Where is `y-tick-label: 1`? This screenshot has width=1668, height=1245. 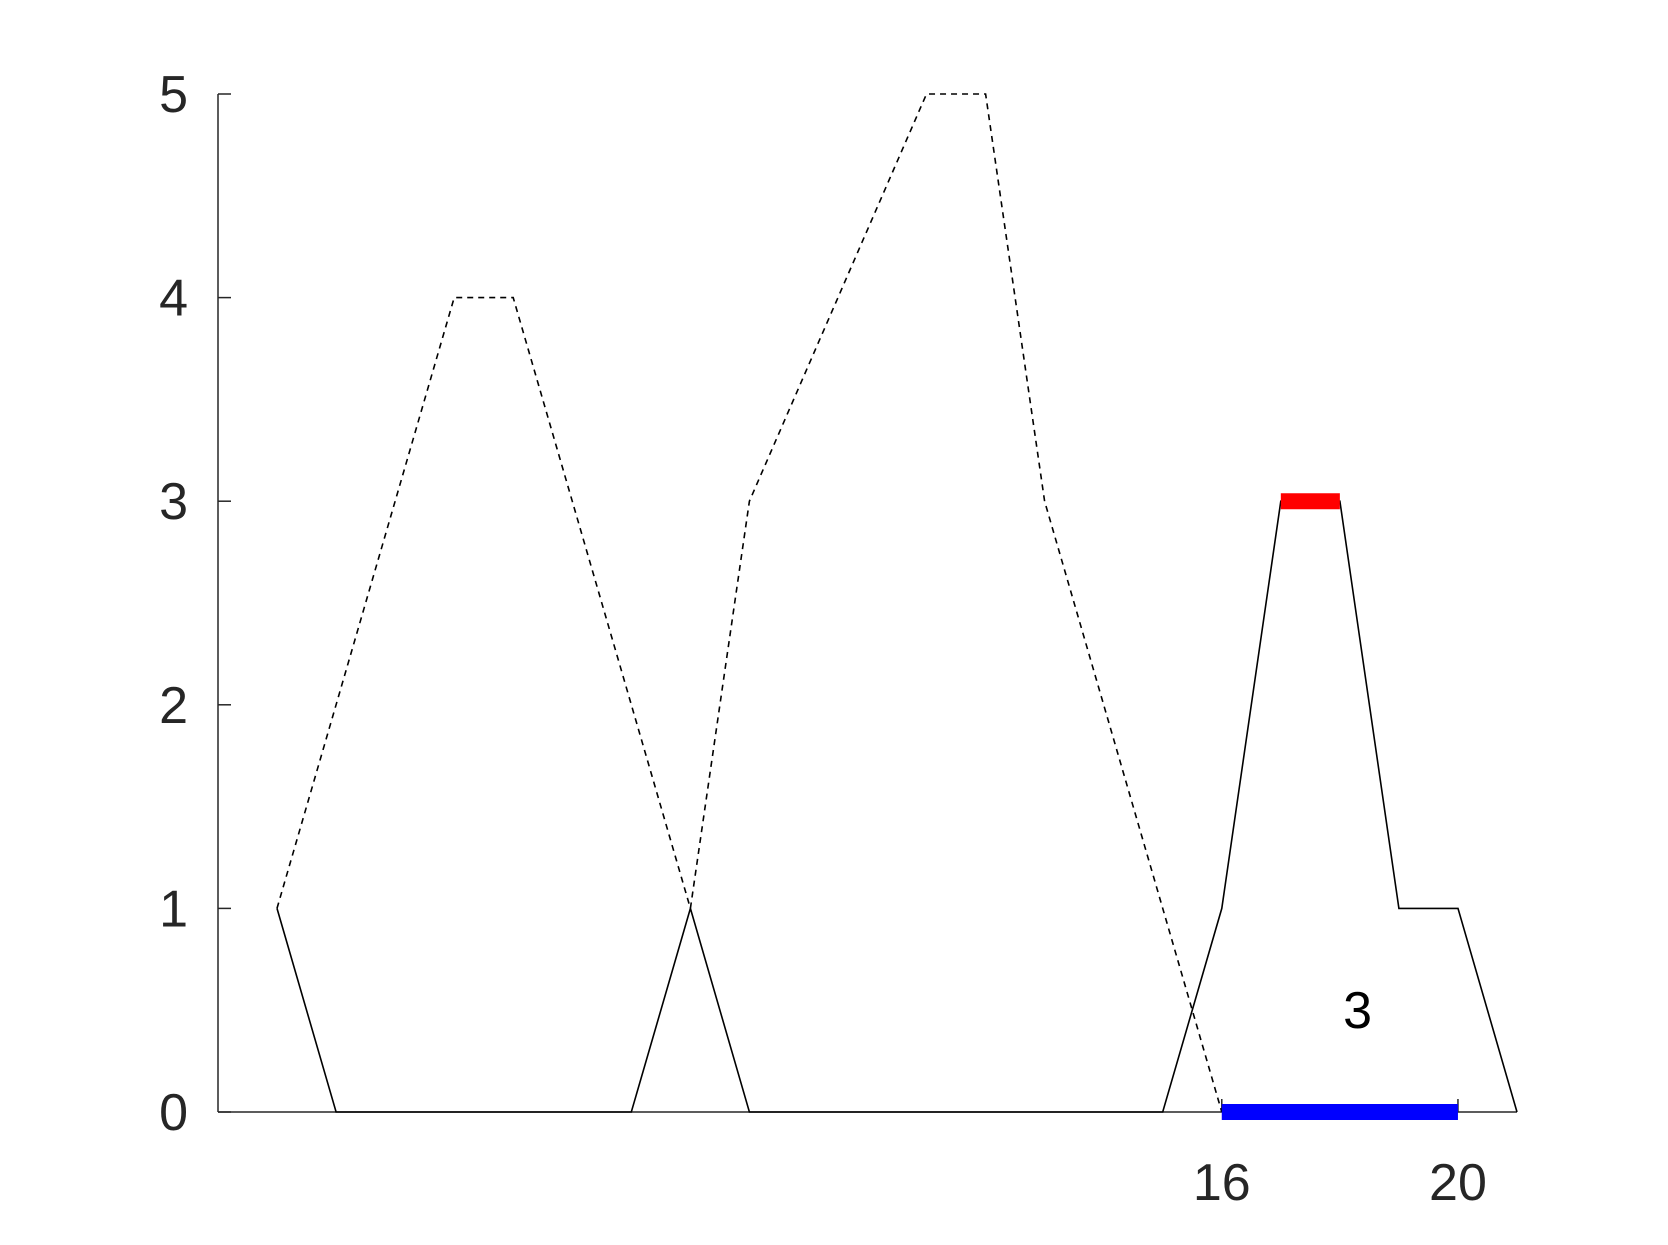 y-tick-label: 1 is located at coordinates (173, 909).